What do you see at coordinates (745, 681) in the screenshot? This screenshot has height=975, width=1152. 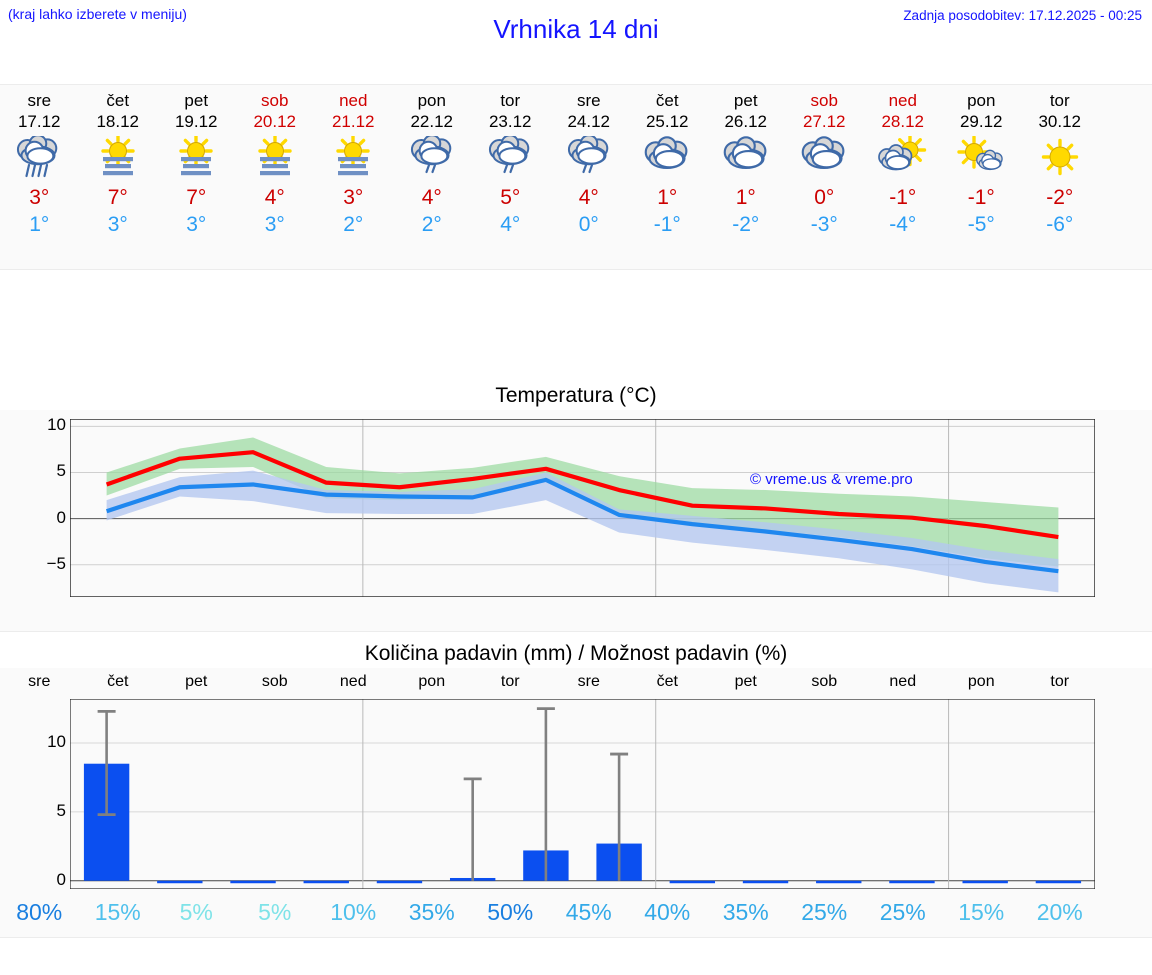 I see `precipitation-day-label: pet` at bounding box center [745, 681].